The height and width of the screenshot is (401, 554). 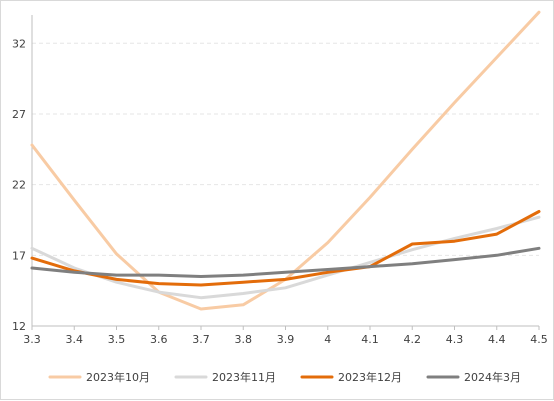 I want to click on legend-label: 2024年3月, so click(x=492, y=377).